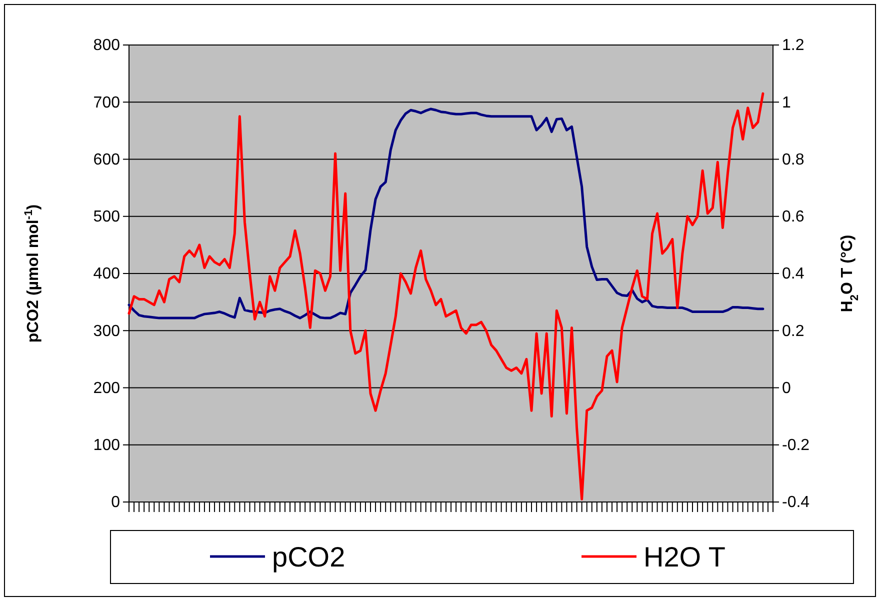 This screenshot has width=880, height=601. Describe the element at coordinates (793, 159) in the screenshot. I see `y2-tick-label: 0.8` at that location.